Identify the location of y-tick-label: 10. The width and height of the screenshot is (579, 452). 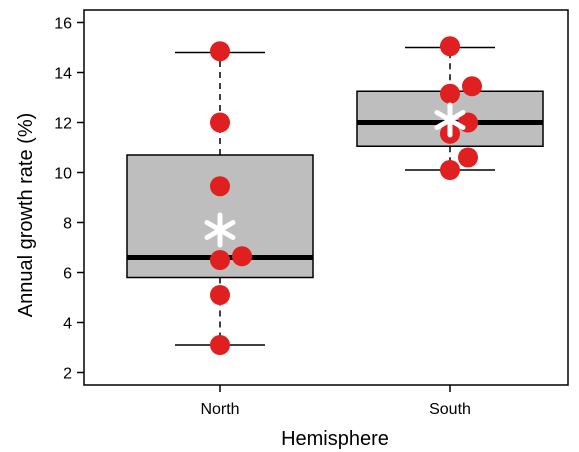
(63, 174).